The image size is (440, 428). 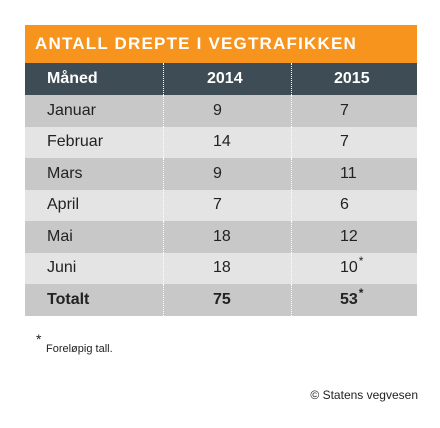 I want to click on table-row: April 7 6, so click(x=221, y=205).